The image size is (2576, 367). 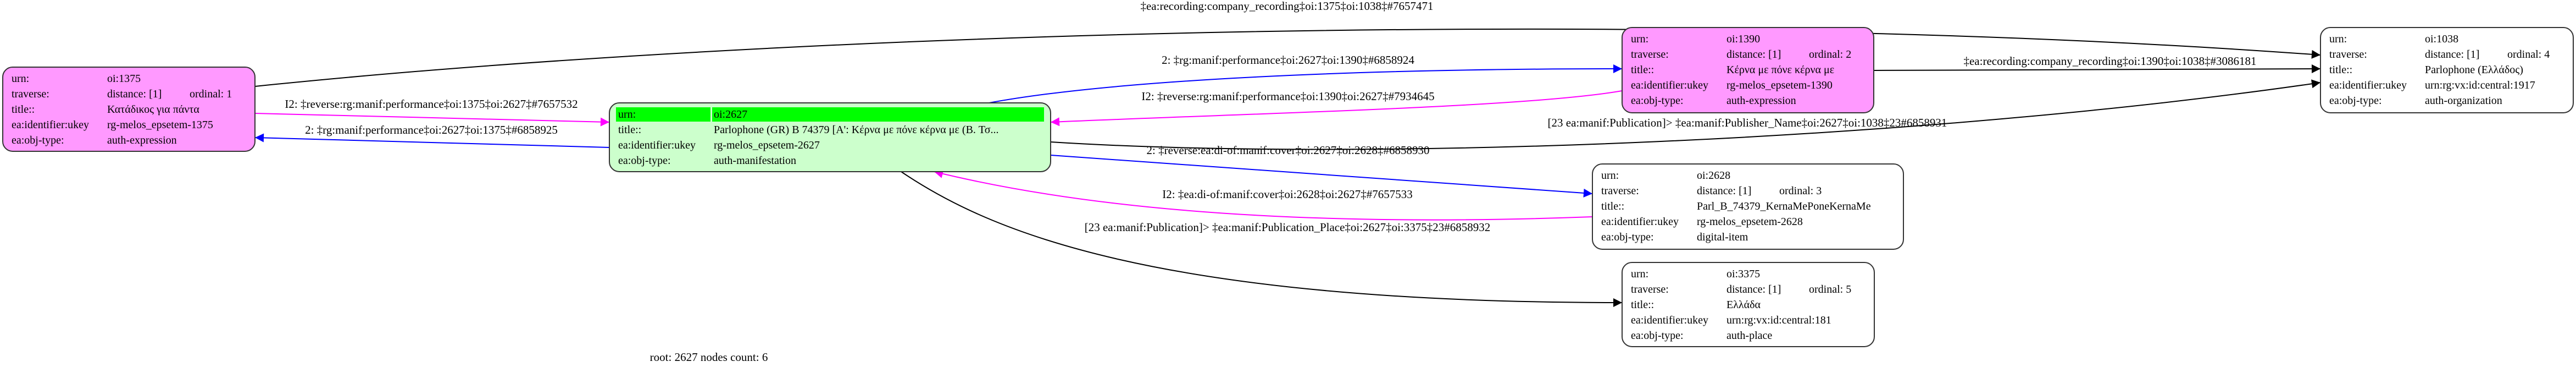 I want to click on node-field-value: Κέρνα με πόνε κέρνα με, so click(x=1780, y=70).